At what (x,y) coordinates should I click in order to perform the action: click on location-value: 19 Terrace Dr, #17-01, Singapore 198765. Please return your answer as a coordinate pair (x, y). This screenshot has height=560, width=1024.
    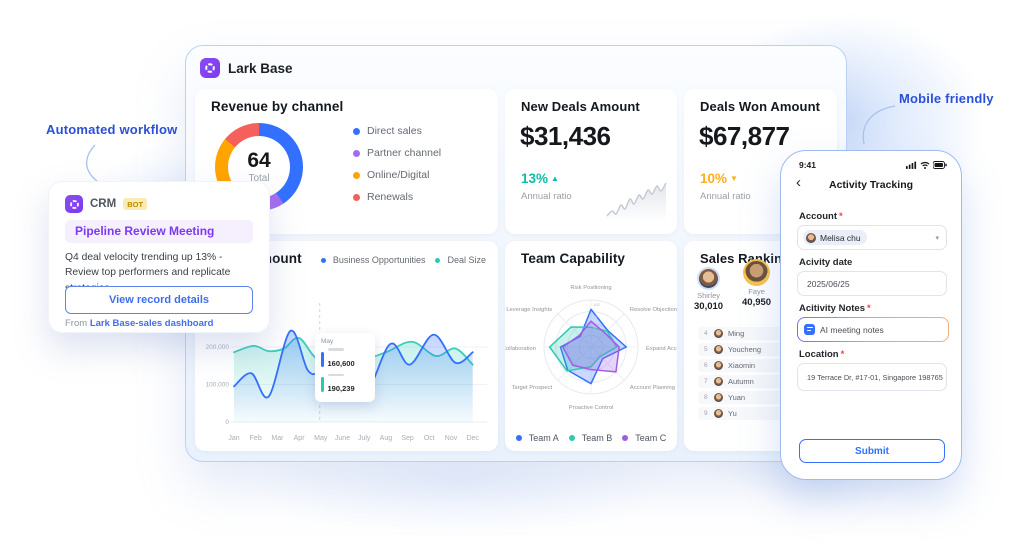
    Looking at the image, I should click on (875, 377).